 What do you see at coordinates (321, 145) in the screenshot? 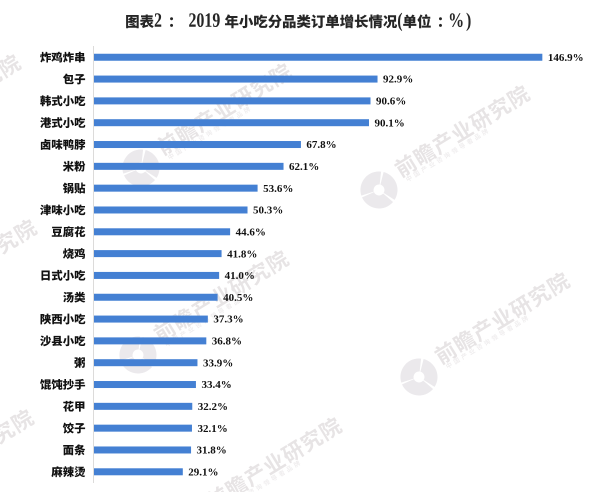
I see `svg-text: 67.8%` at bounding box center [321, 145].